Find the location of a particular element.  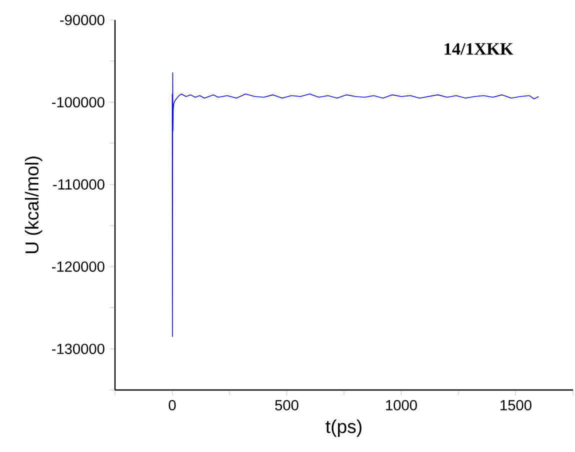

annotation: 14/1XKK is located at coordinates (479, 49).